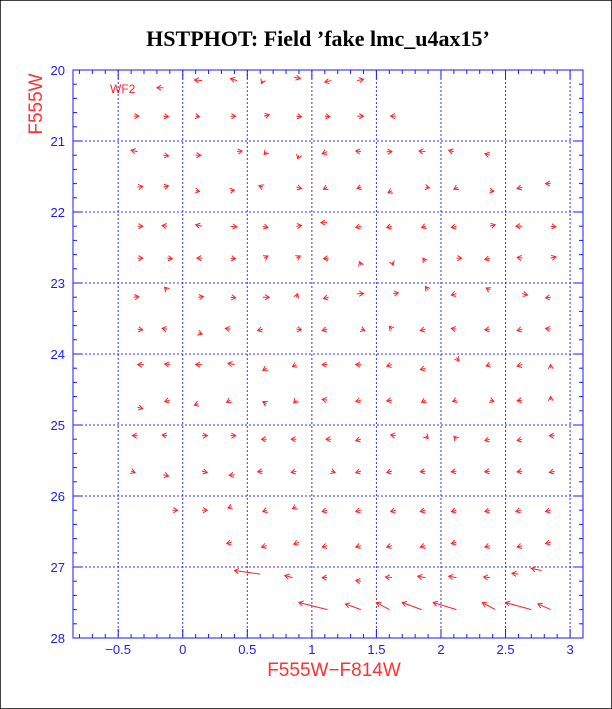 Image resolution: width=612 pixels, height=709 pixels. I want to click on y-tick-label: 20, so click(58, 70).